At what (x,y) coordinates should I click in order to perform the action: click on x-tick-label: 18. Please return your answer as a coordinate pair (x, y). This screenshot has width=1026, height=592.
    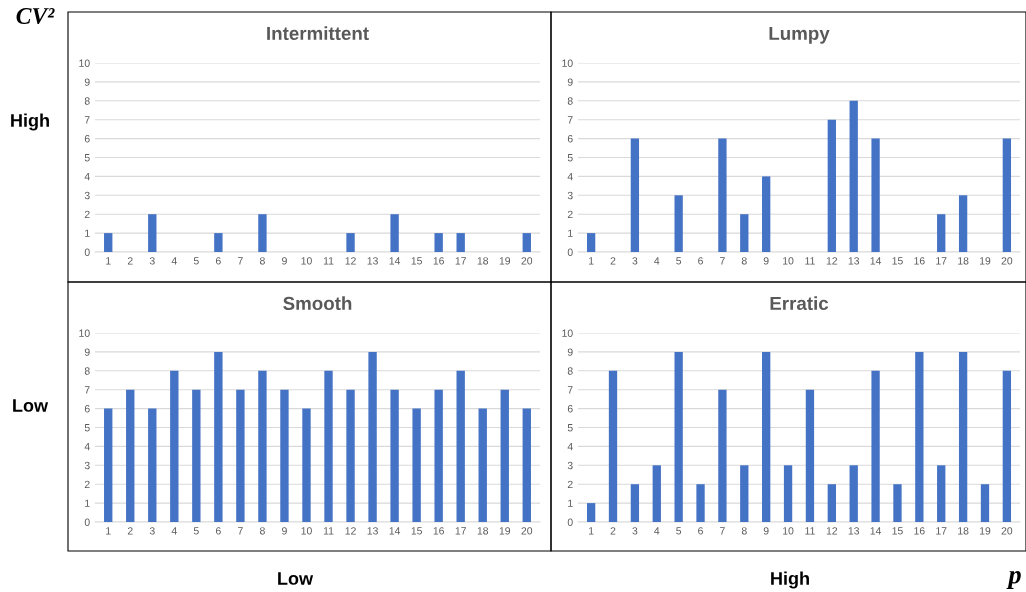
    Looking at the image, I should click on (963, 531).